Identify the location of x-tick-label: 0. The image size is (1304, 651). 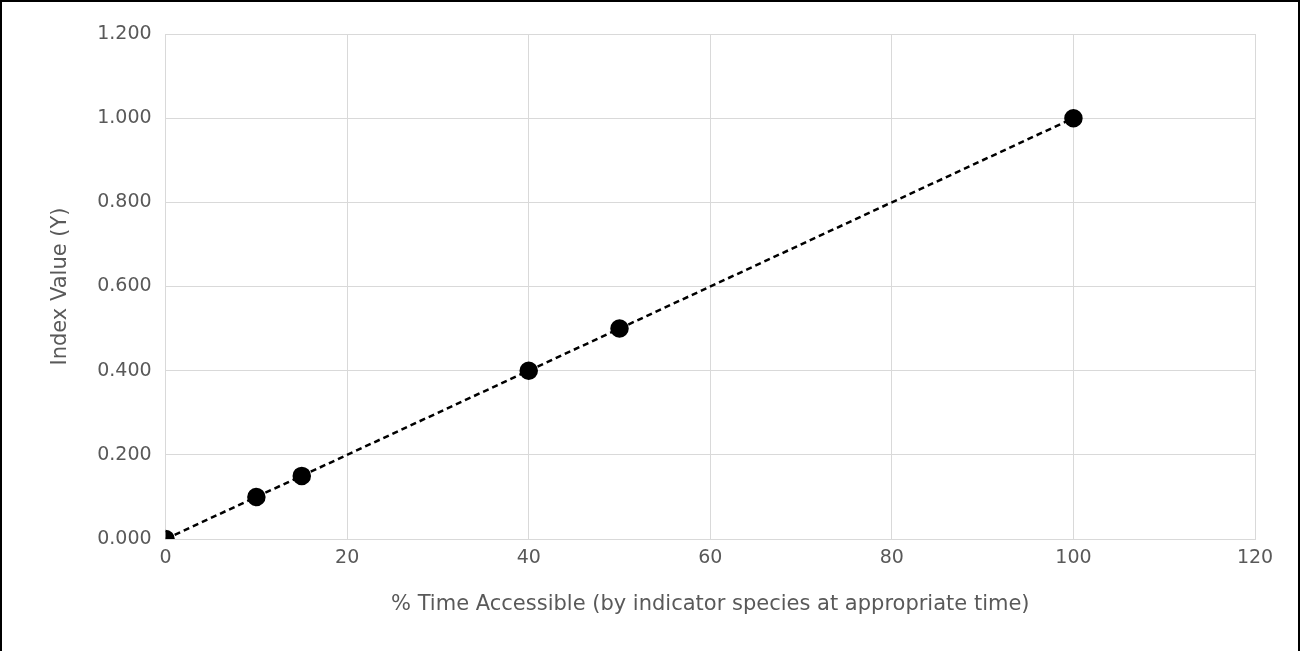
(165, 556).